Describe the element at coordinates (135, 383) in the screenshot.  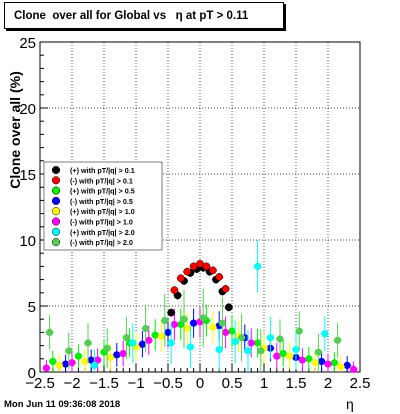
I see `x-tick-label: −1` at that location.